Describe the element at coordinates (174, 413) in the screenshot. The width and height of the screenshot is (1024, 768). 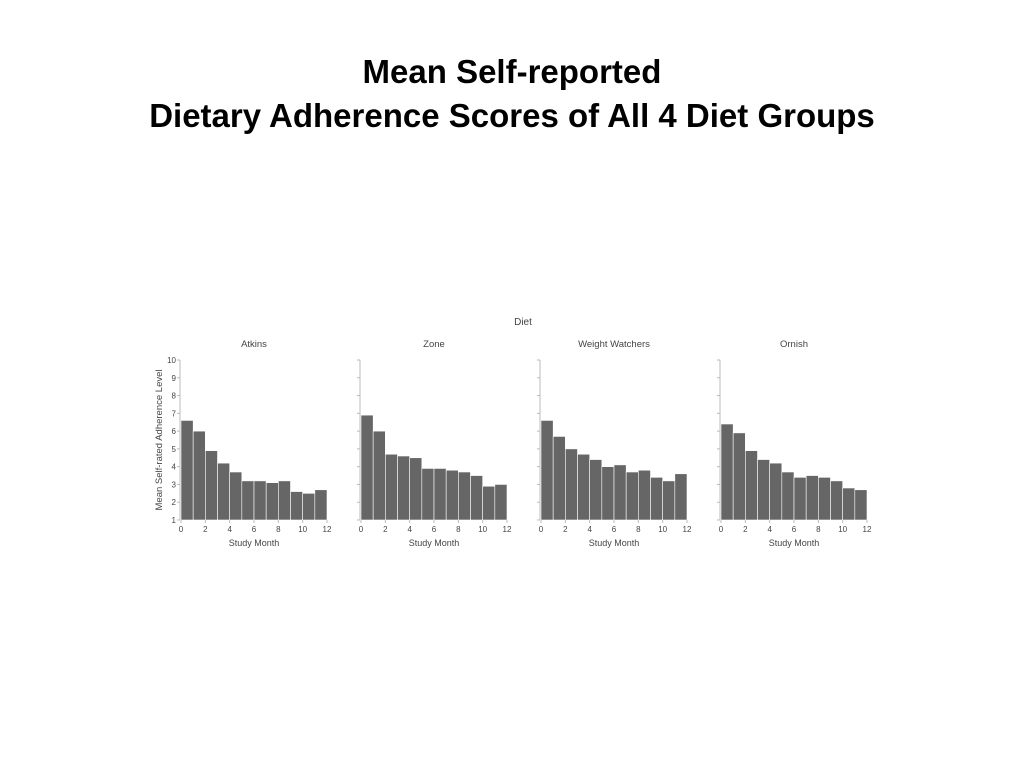
I see `y-tick-label: 7` at that location.